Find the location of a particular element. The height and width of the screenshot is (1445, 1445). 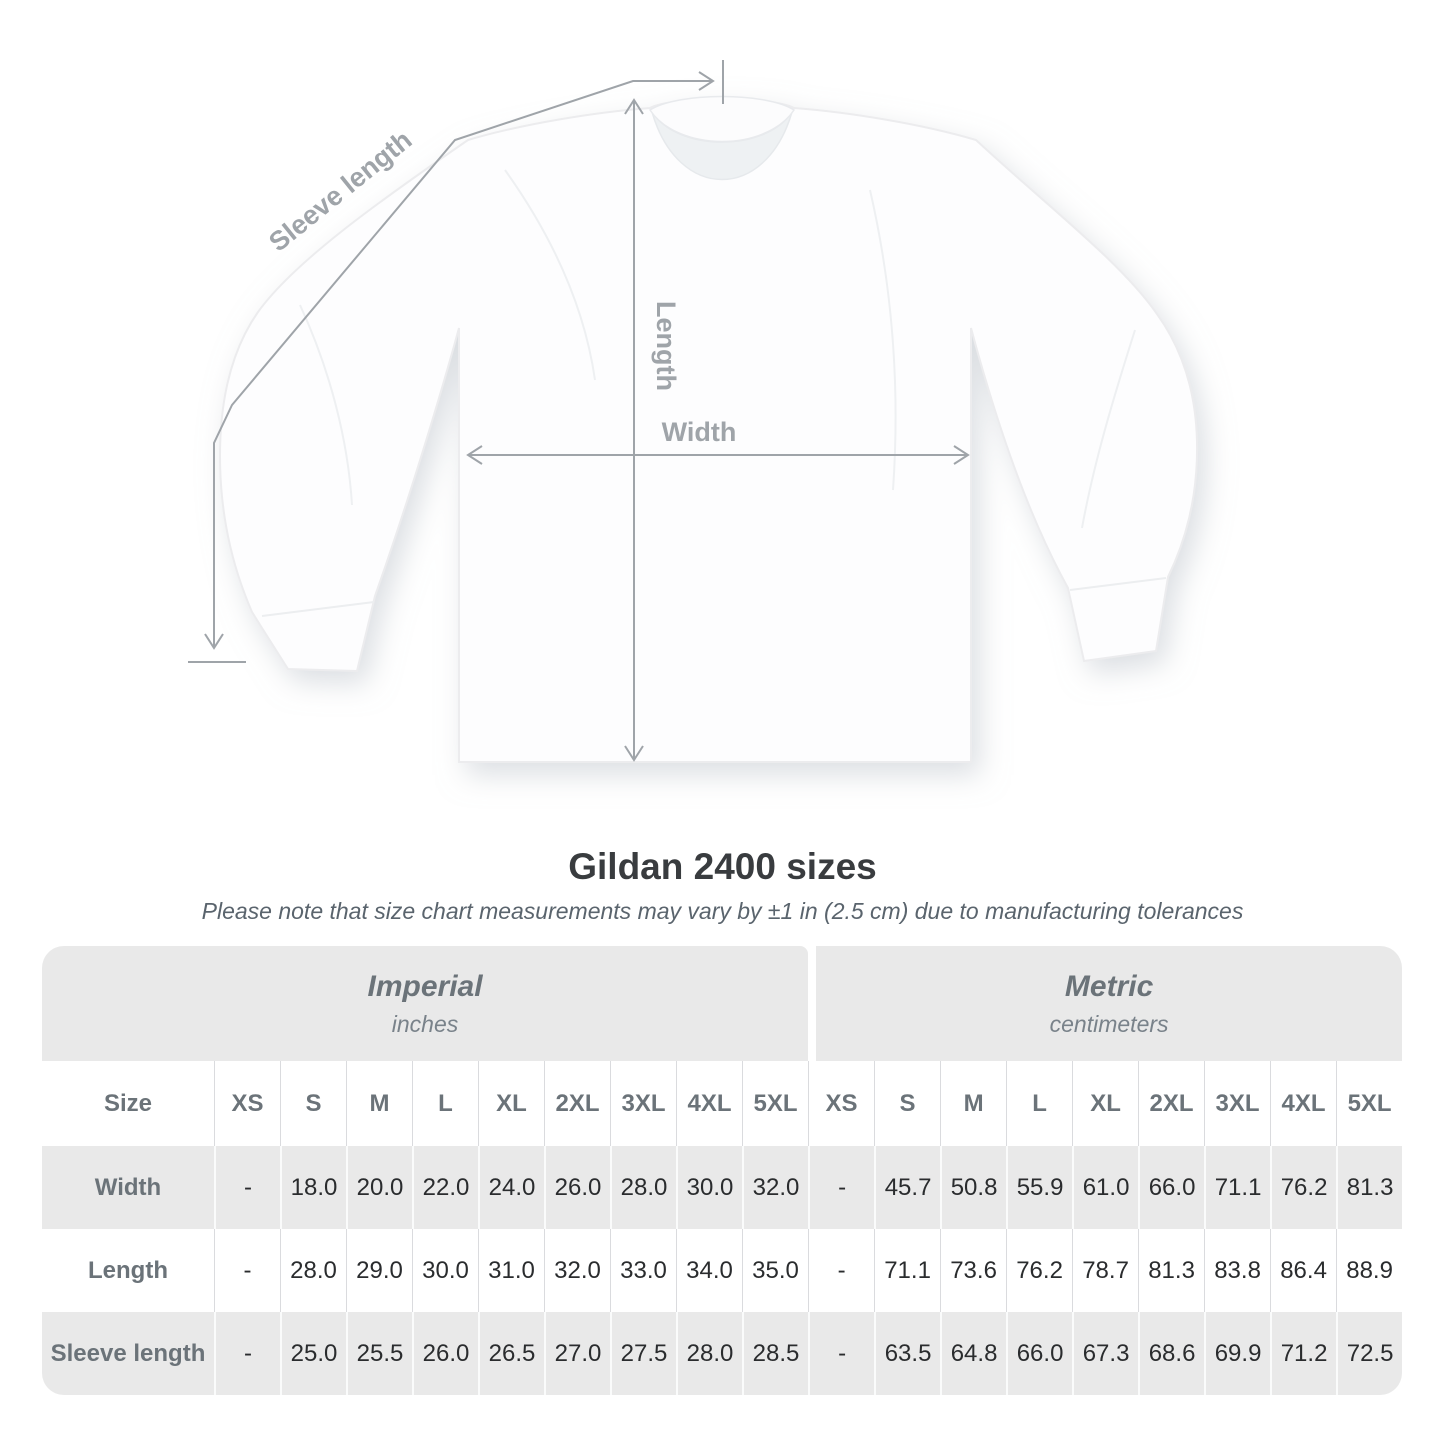

width-dimension-line: Width is located at coordinates (718, 441).